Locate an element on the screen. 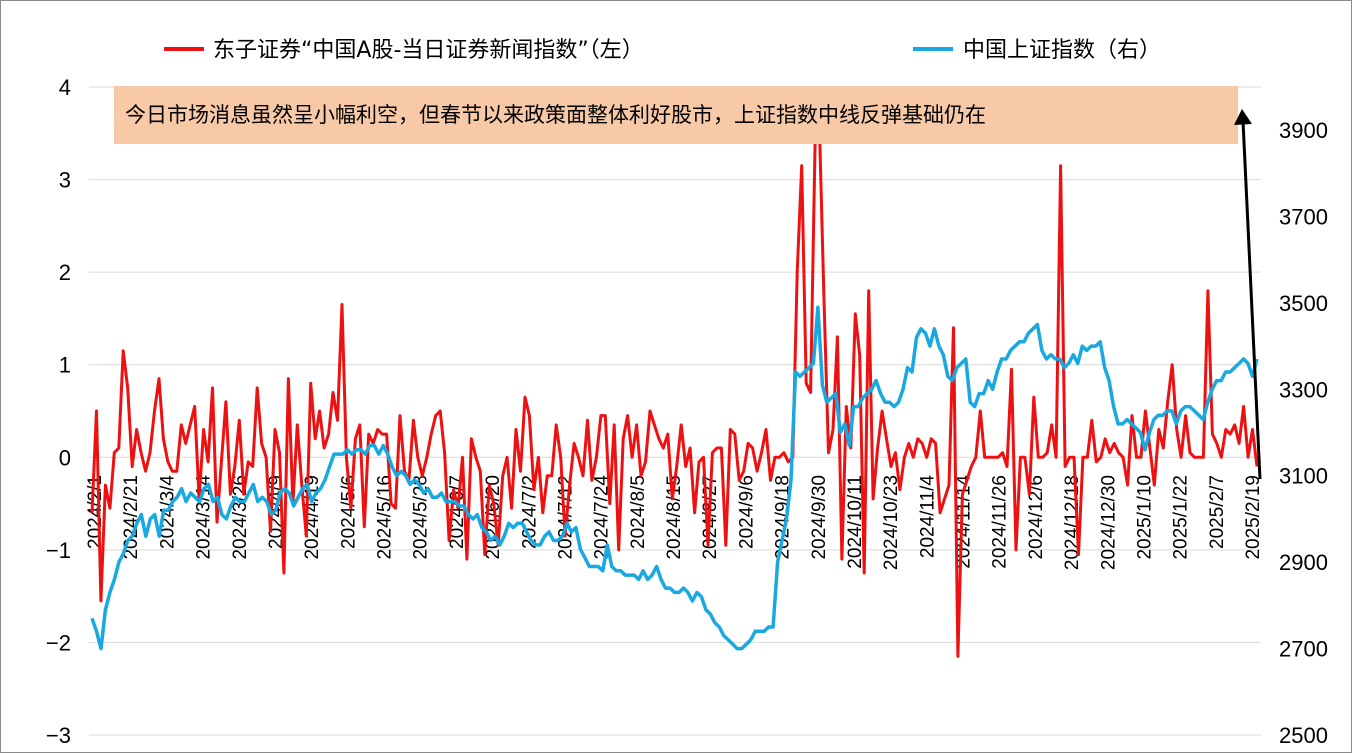 Image resolution: width=1352 pixels, height=753 pixels. annotation-arrow is located at coordinates (1251, 300).